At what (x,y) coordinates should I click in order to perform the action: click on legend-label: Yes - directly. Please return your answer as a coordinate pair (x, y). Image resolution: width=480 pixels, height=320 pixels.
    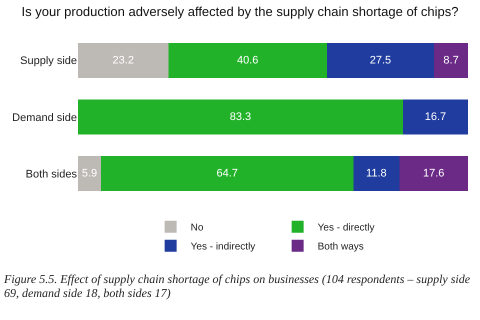
    Looking at the image, I should click on (346, 228).